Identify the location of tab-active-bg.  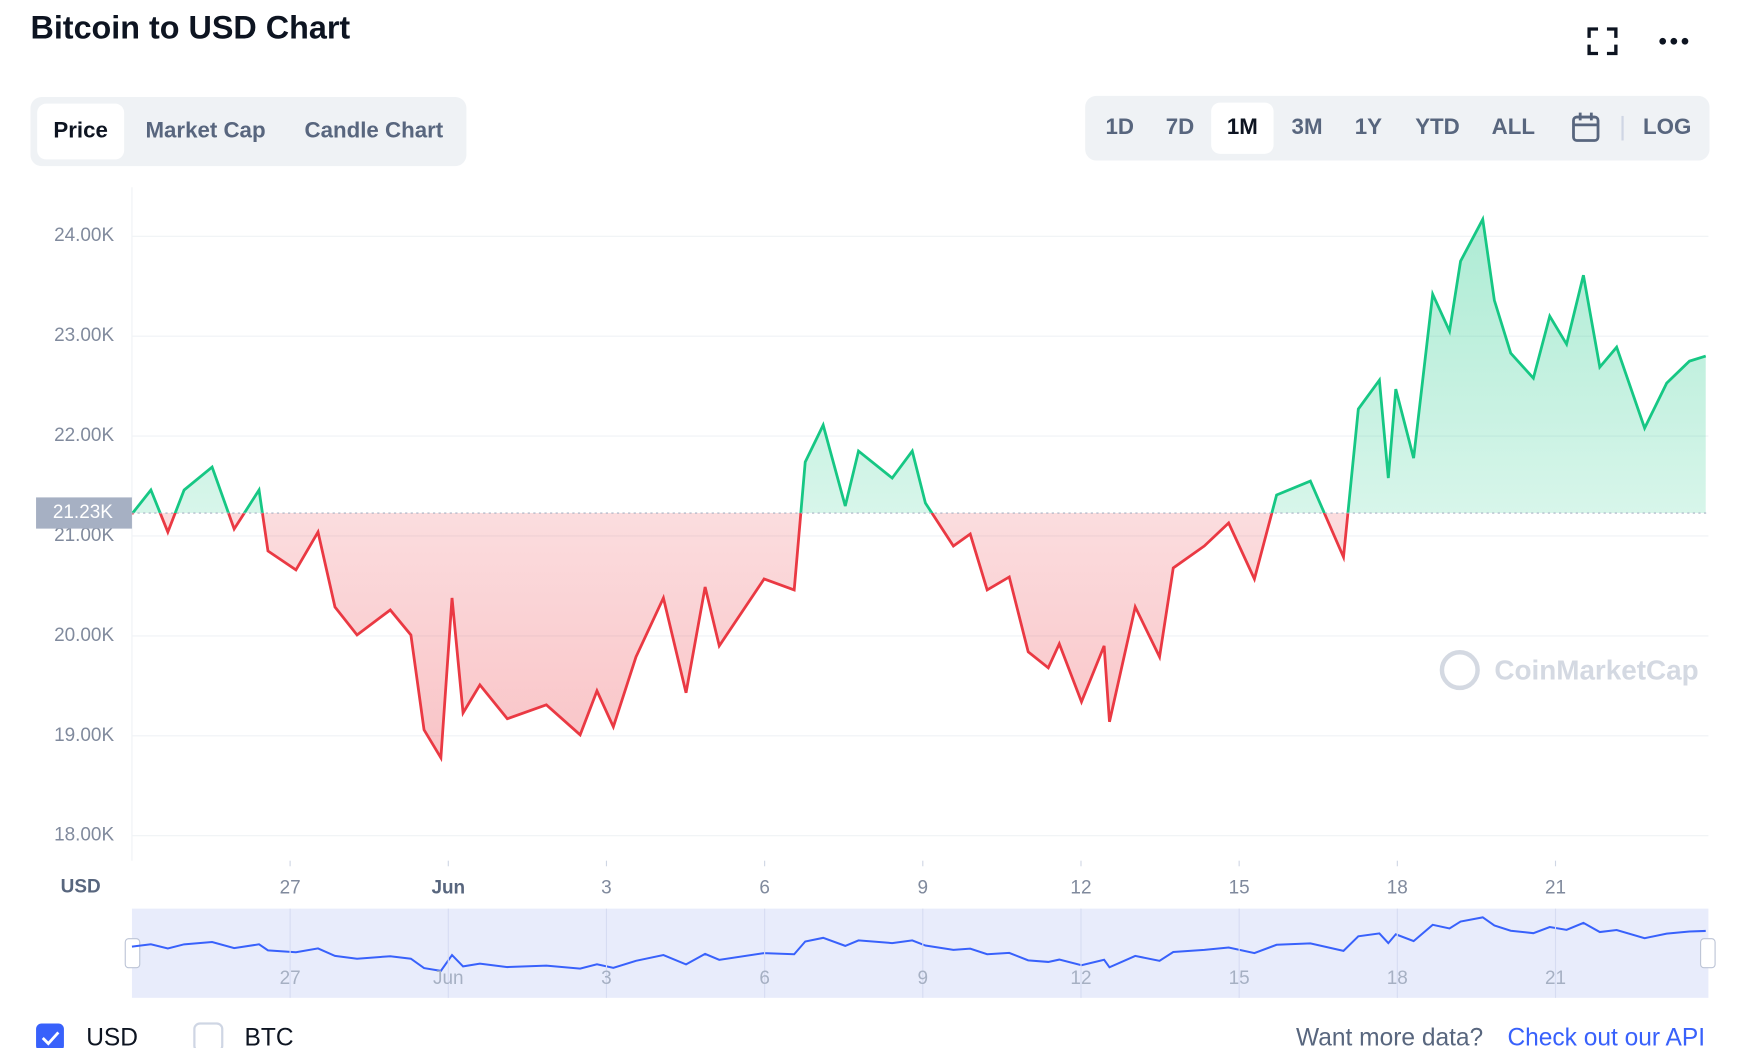
(81, 131).